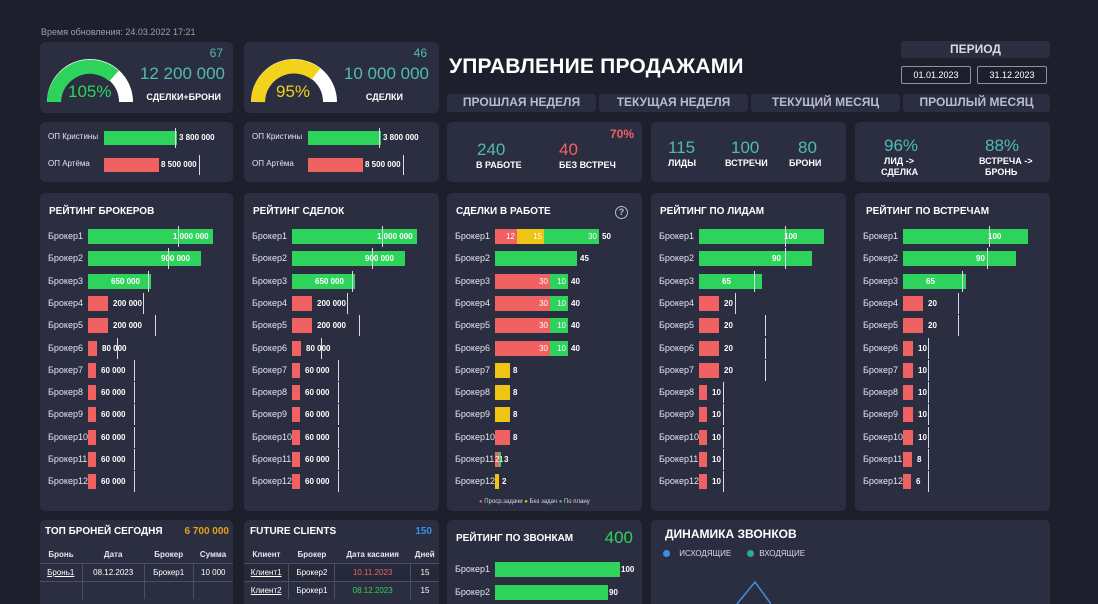  I want to click on table-row: Клиент1 Брокер2 10.11.2023 15, so click(341, 572).